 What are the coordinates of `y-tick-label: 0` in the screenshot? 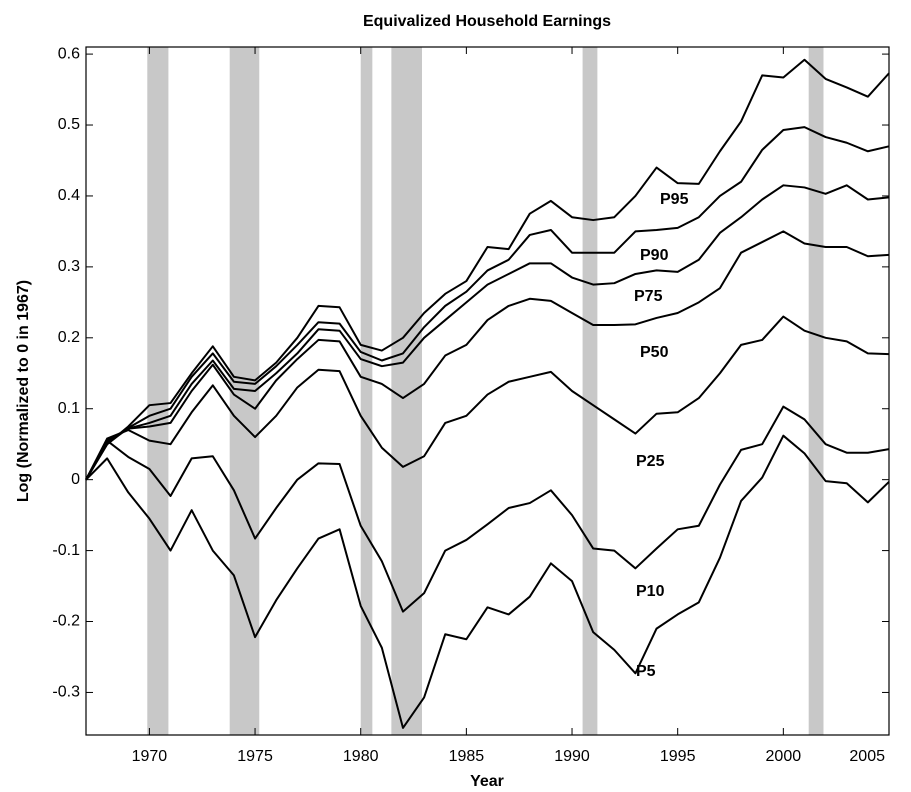 It's located at (75, 479).